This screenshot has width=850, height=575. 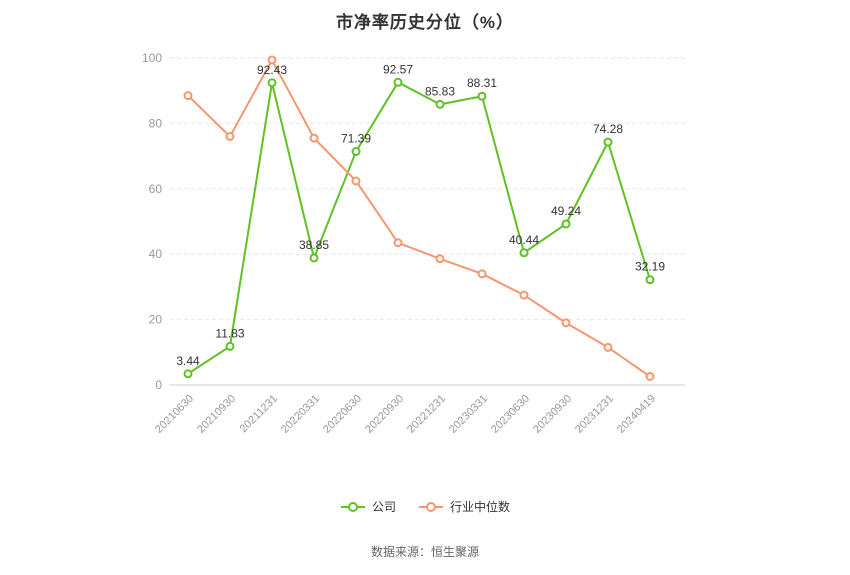 I want to click on svg-text: 74.28, so click(x=608, y=129).